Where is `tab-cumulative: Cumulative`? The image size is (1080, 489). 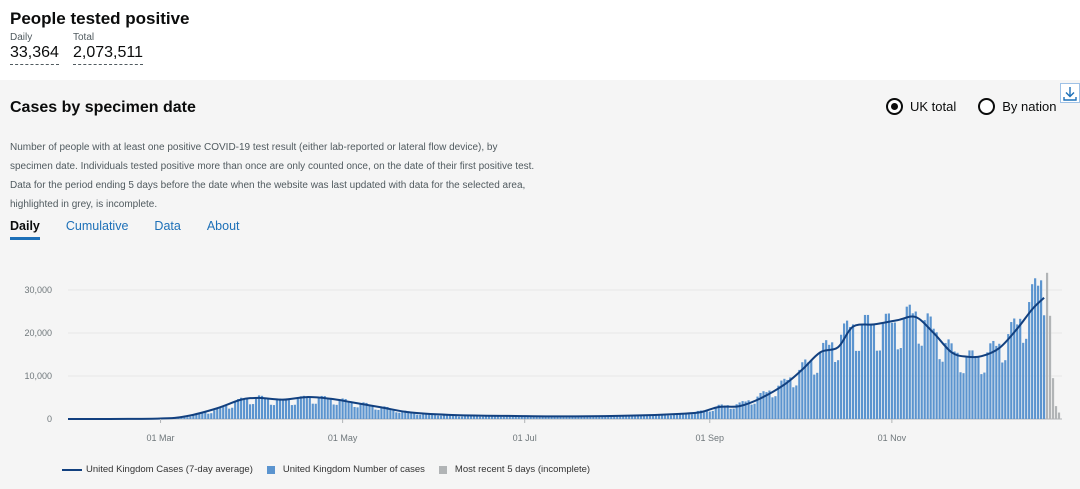
tab-cumulative: Cumulative is located at coordinates (97, 226).